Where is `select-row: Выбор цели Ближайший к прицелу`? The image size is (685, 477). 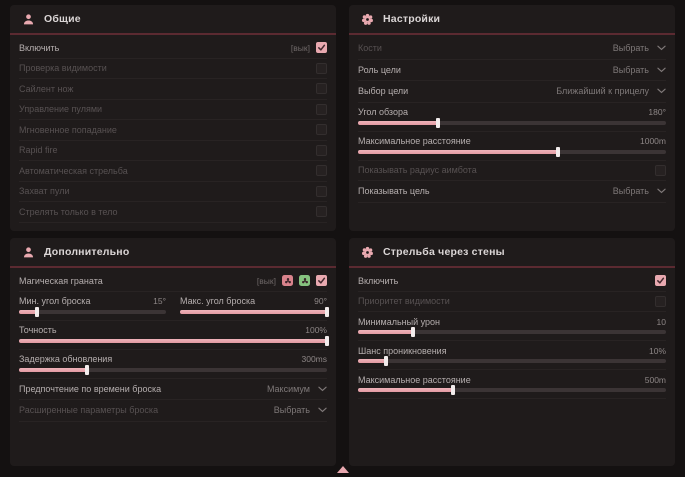 select-row: Выбор цели Ближайший к прицелу is located at coordinates (512, 92).